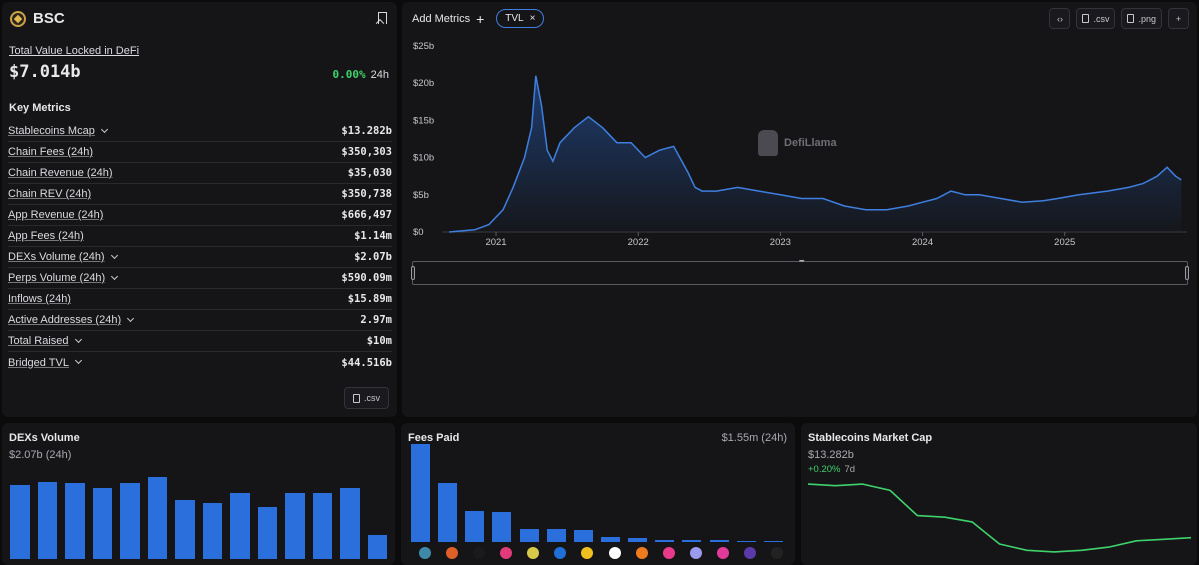  I want to click on metamask-icon, so click(641, 553).